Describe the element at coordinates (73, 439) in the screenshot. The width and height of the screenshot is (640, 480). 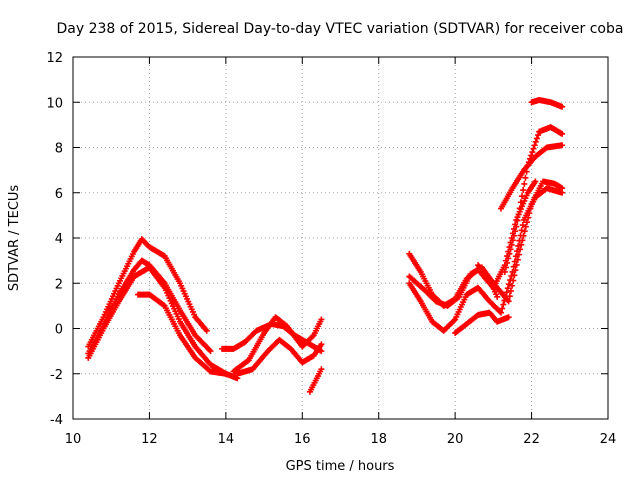
I see `x-tick-label: 10` at that location.